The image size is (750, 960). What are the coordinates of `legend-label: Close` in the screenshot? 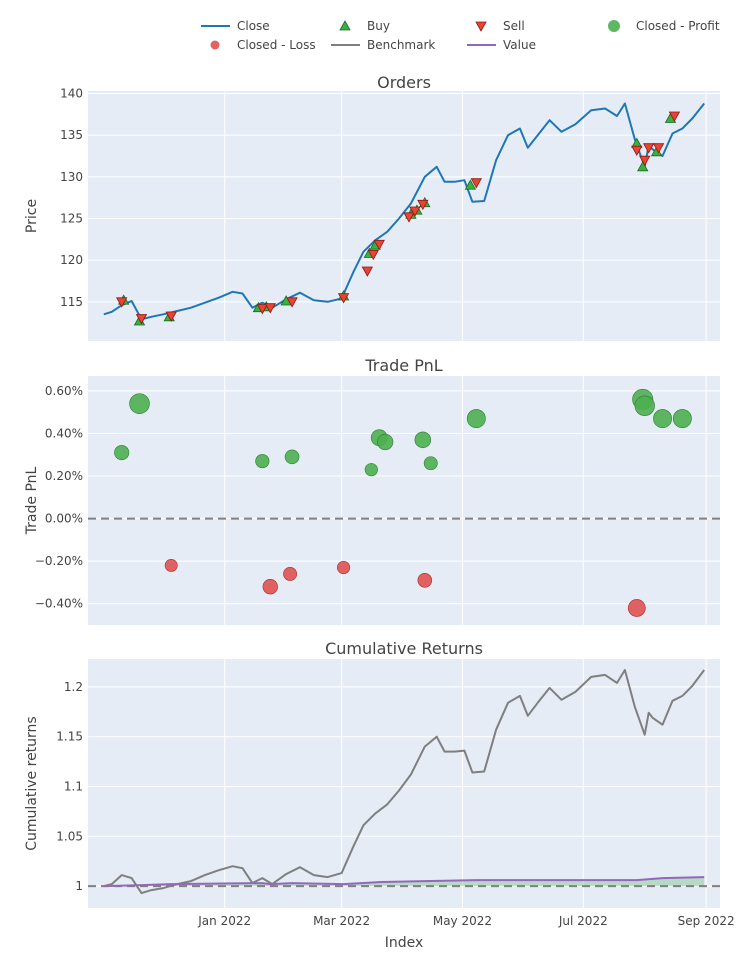 It's located at (253, 26).